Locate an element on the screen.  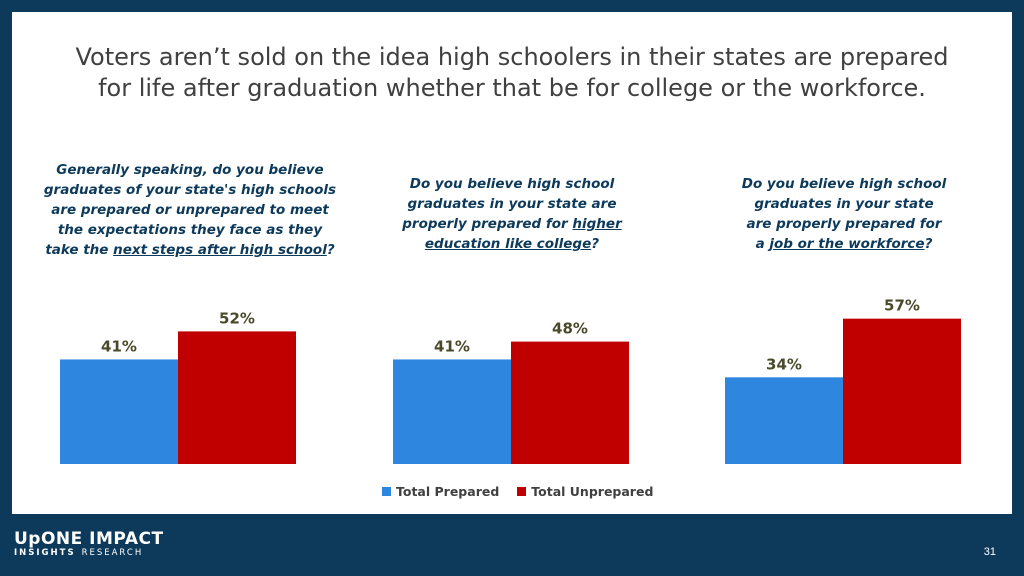
question-3-line: graduates in your state is located at coordinates (844, 204).